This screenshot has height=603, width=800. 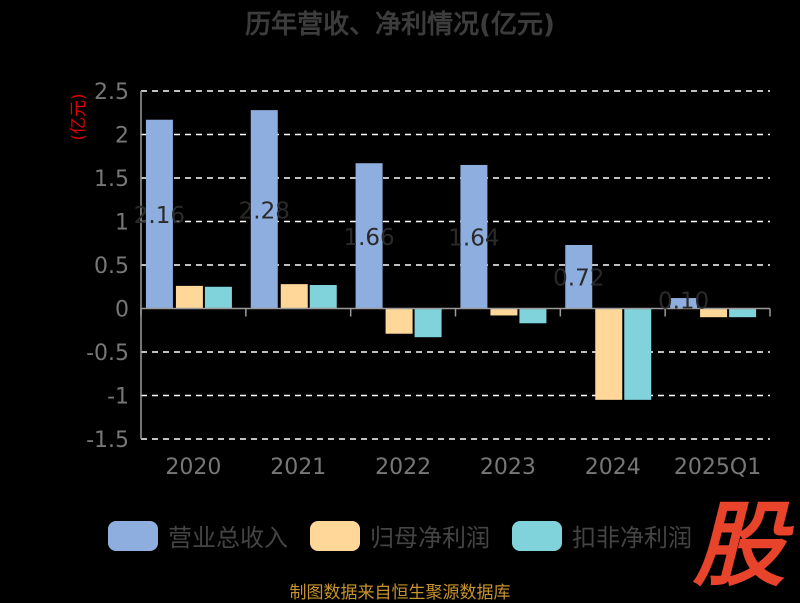 I want to click on y-tick-label: 1, so click(x=122, y=223).